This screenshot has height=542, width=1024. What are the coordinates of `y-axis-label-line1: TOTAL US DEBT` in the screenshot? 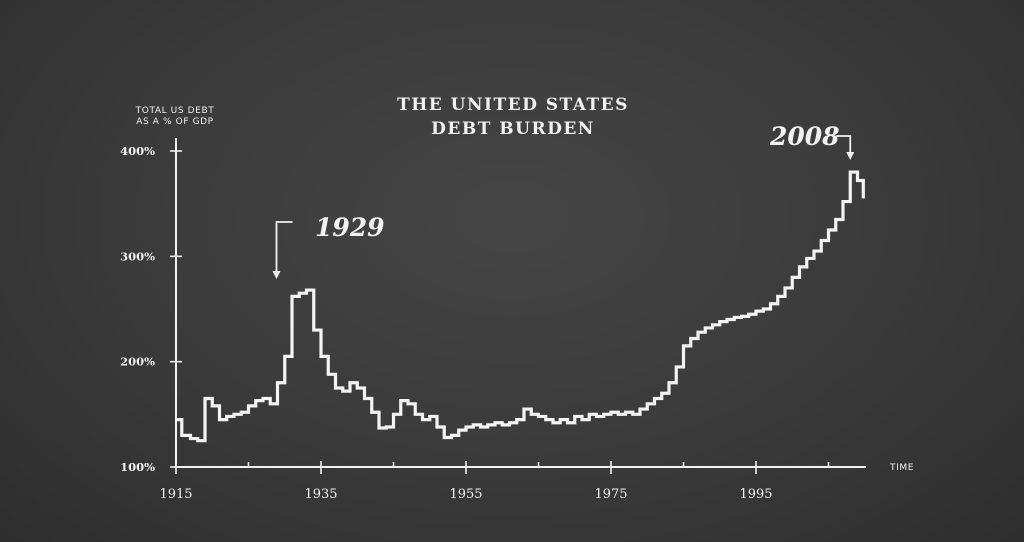 It's located at (175, 111).